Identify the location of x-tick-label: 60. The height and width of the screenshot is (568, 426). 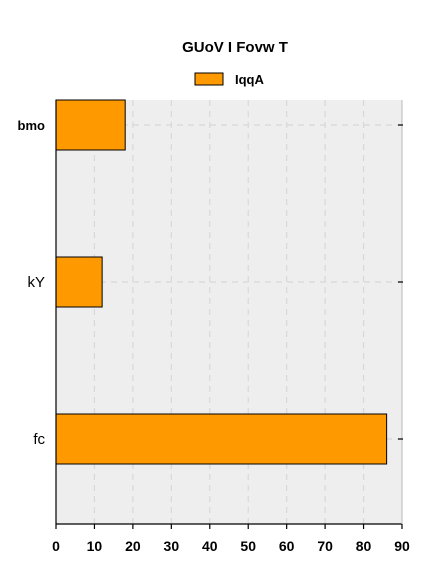
(287, 546).